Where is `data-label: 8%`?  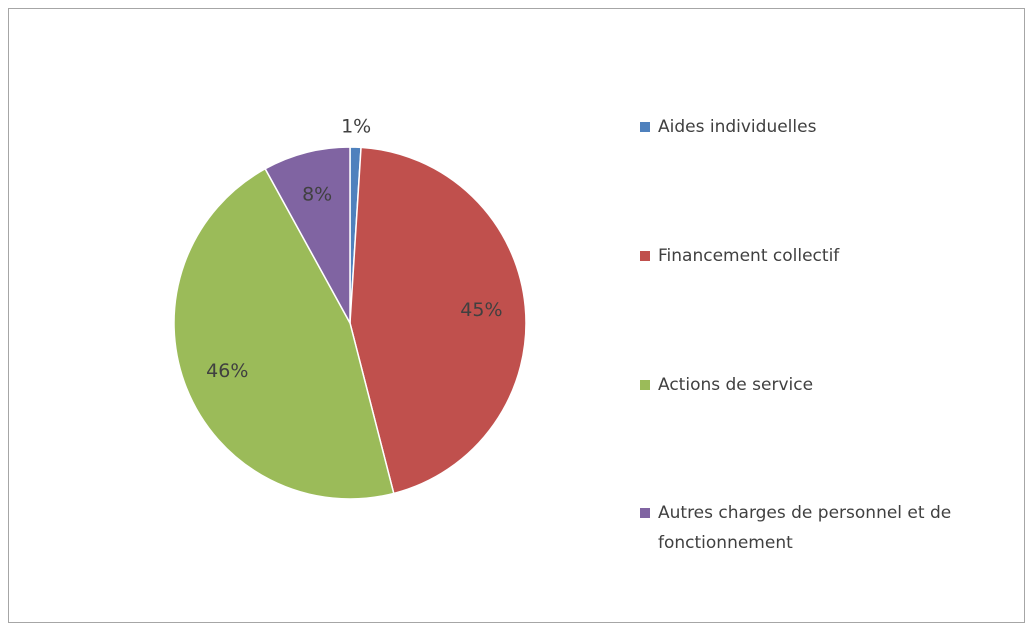
data-label: 8% is located at coordinates (317, 195).